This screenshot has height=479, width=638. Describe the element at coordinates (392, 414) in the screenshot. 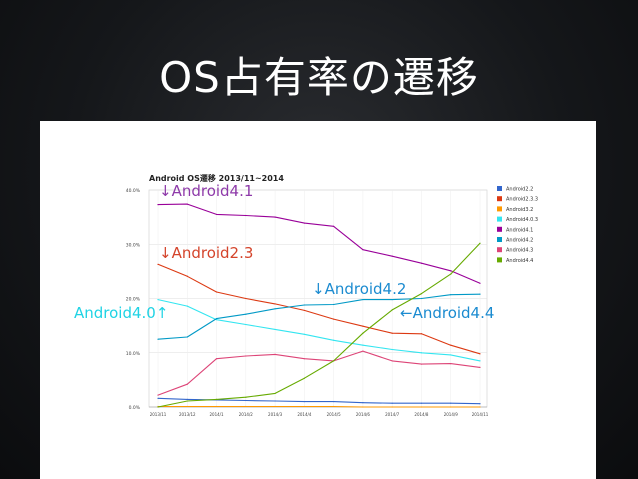

I see `x-tick-label: 2014/7` at that location.